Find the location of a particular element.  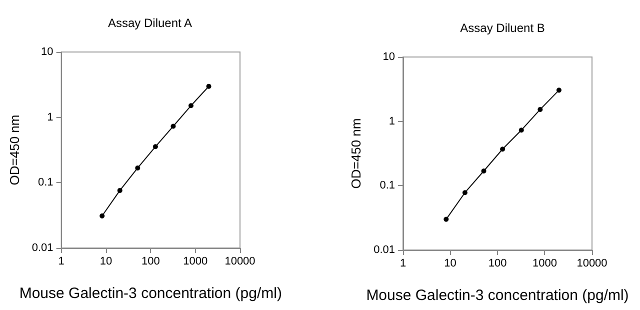

chart-title: Assay Diluent B is located at coordinates (502, 28).